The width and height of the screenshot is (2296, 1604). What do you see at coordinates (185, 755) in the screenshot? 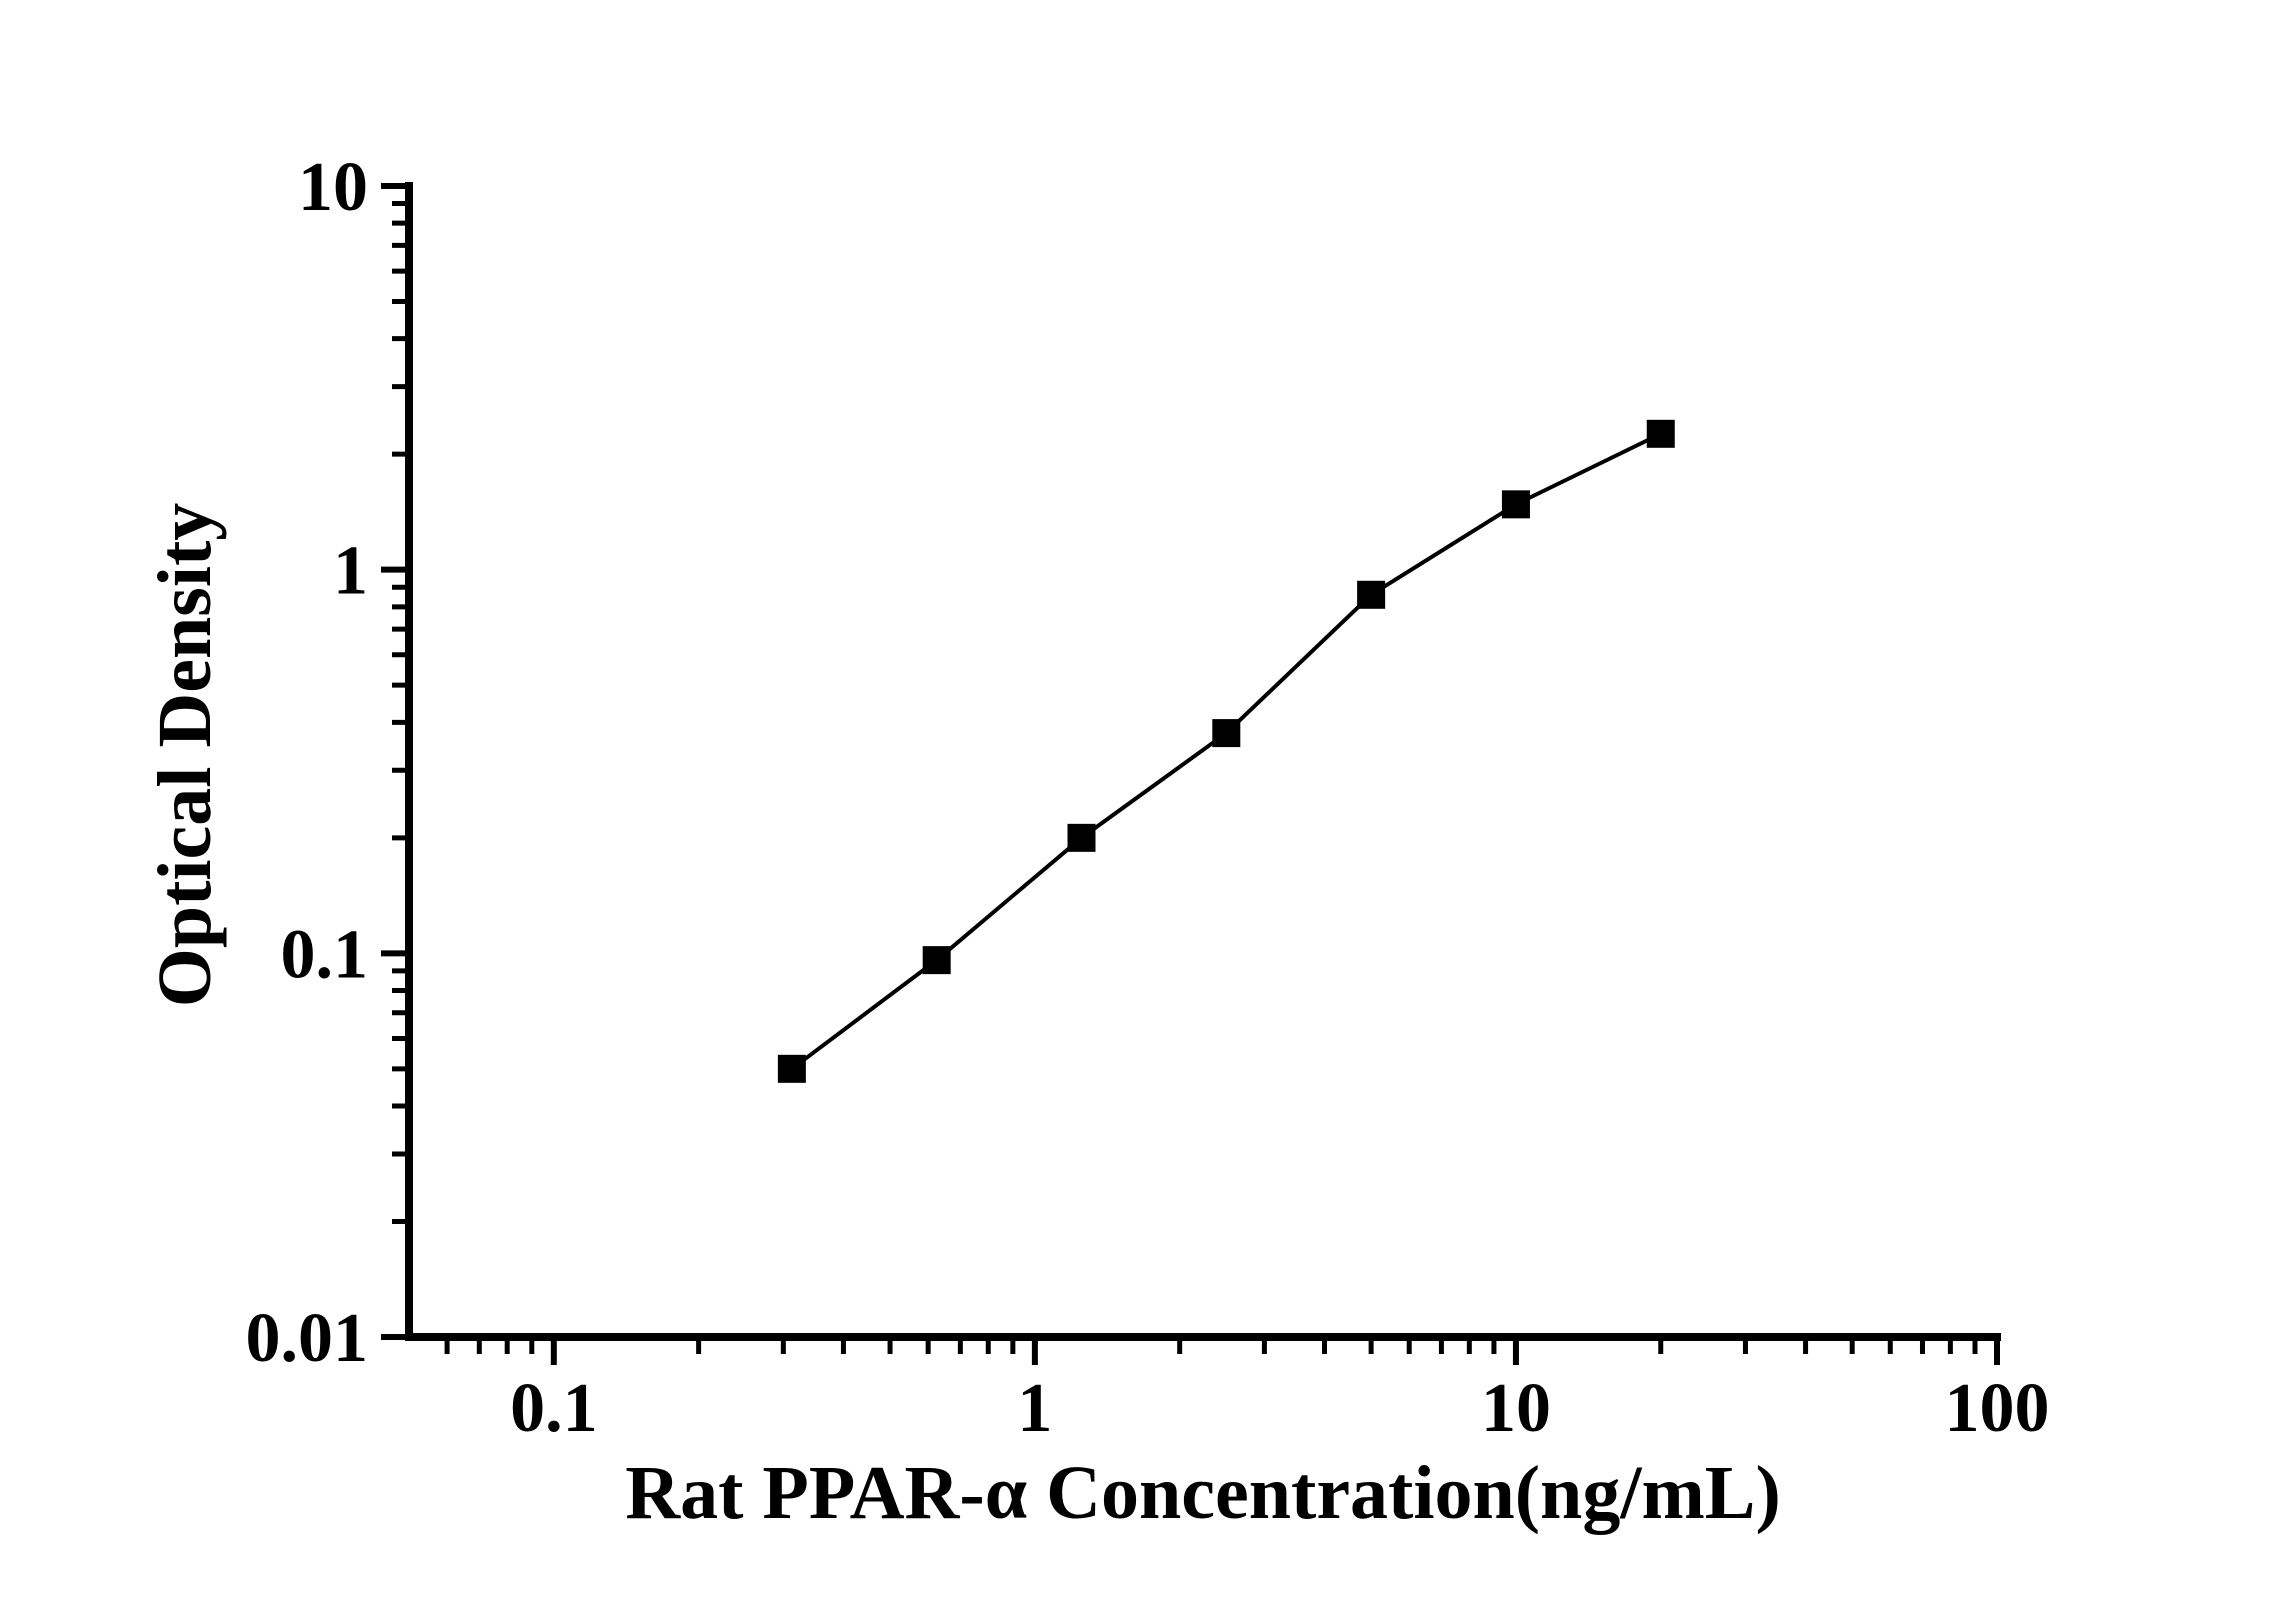
I see `y-axis-title: Optical Density` at bounding box center [185, 755].